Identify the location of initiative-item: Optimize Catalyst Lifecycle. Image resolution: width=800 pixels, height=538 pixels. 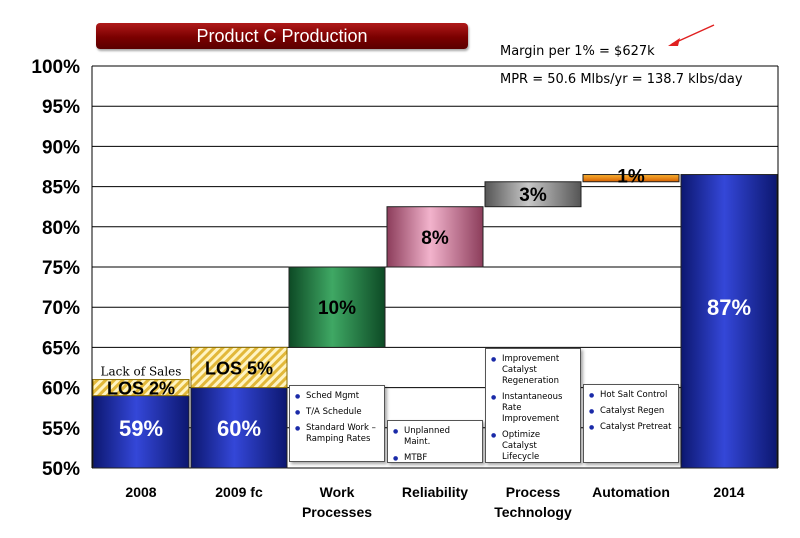
(533, 446).